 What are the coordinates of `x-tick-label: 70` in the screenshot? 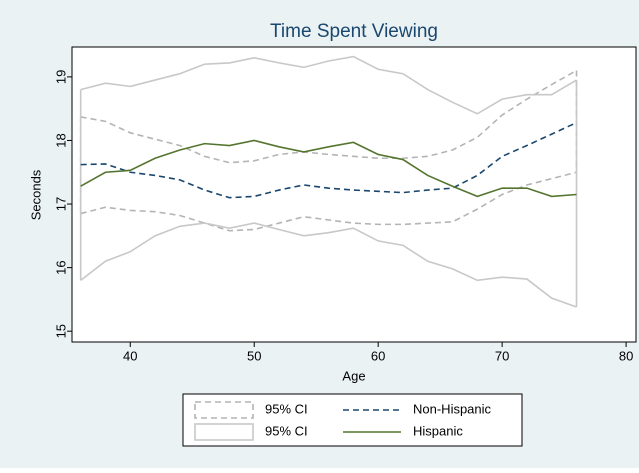 It's located at (502, 355).